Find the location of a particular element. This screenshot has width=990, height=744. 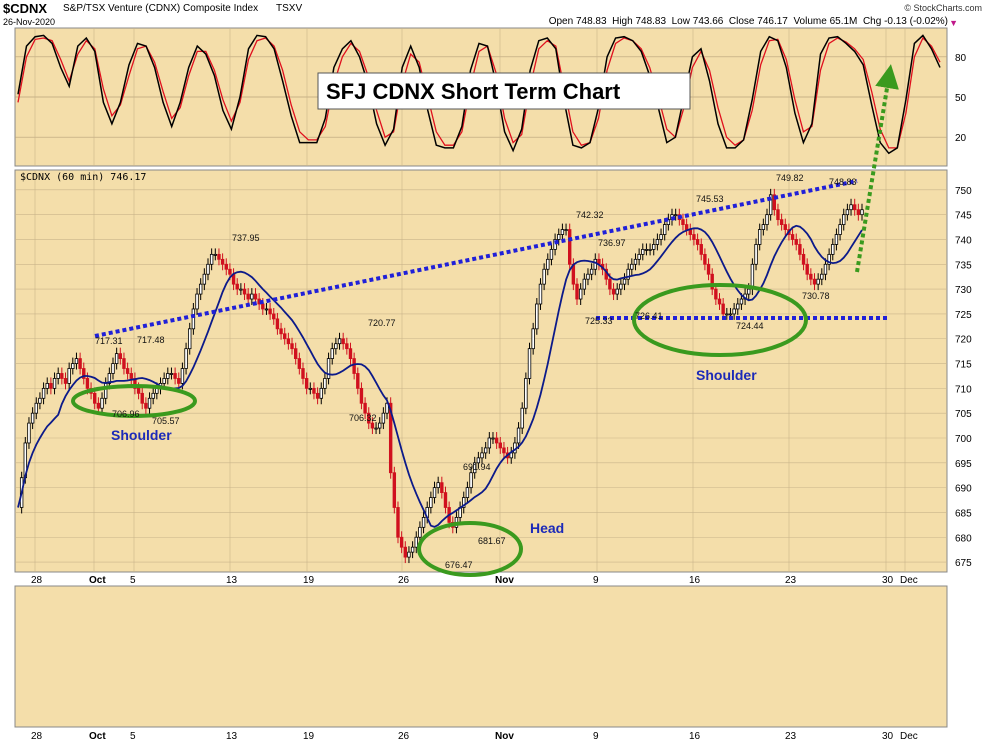

x-tick: 28 is located at coordinates (37, 580).